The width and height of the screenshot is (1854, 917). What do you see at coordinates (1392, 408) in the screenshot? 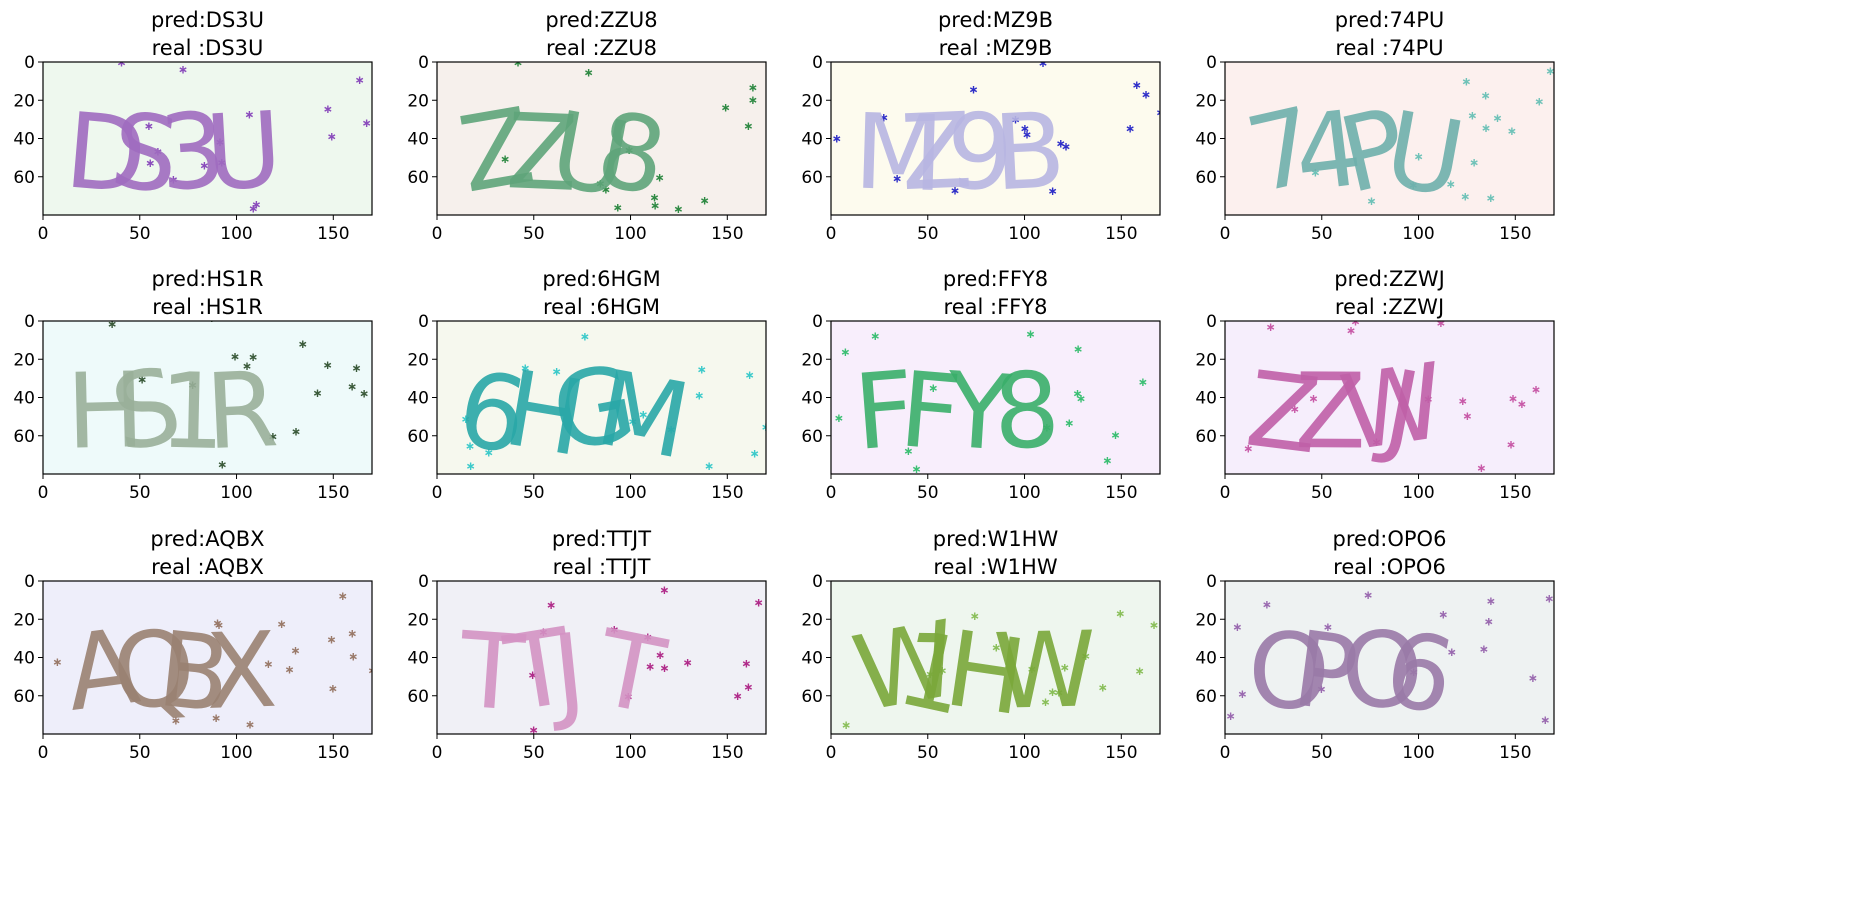
I see `captcha-char: W` at bounding box center [1392, 408].